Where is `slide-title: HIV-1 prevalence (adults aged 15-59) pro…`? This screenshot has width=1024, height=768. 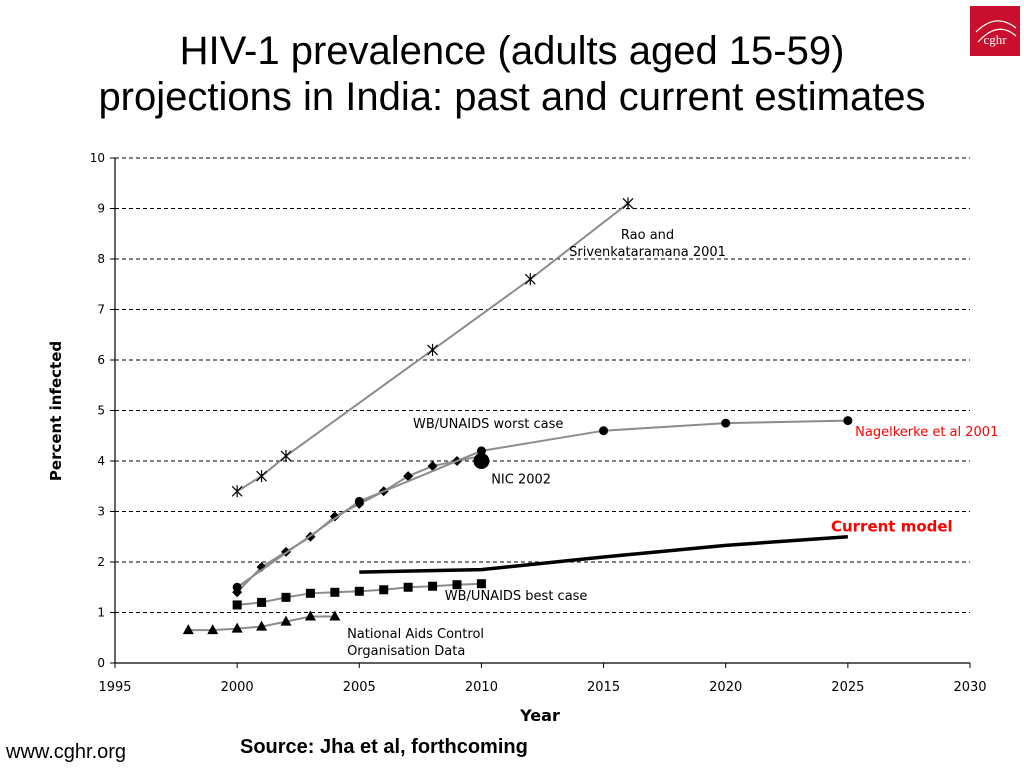 slide-title: HIV-1 prevalence (adults aged 15-59) pro… is located at coordinates (512, 74).